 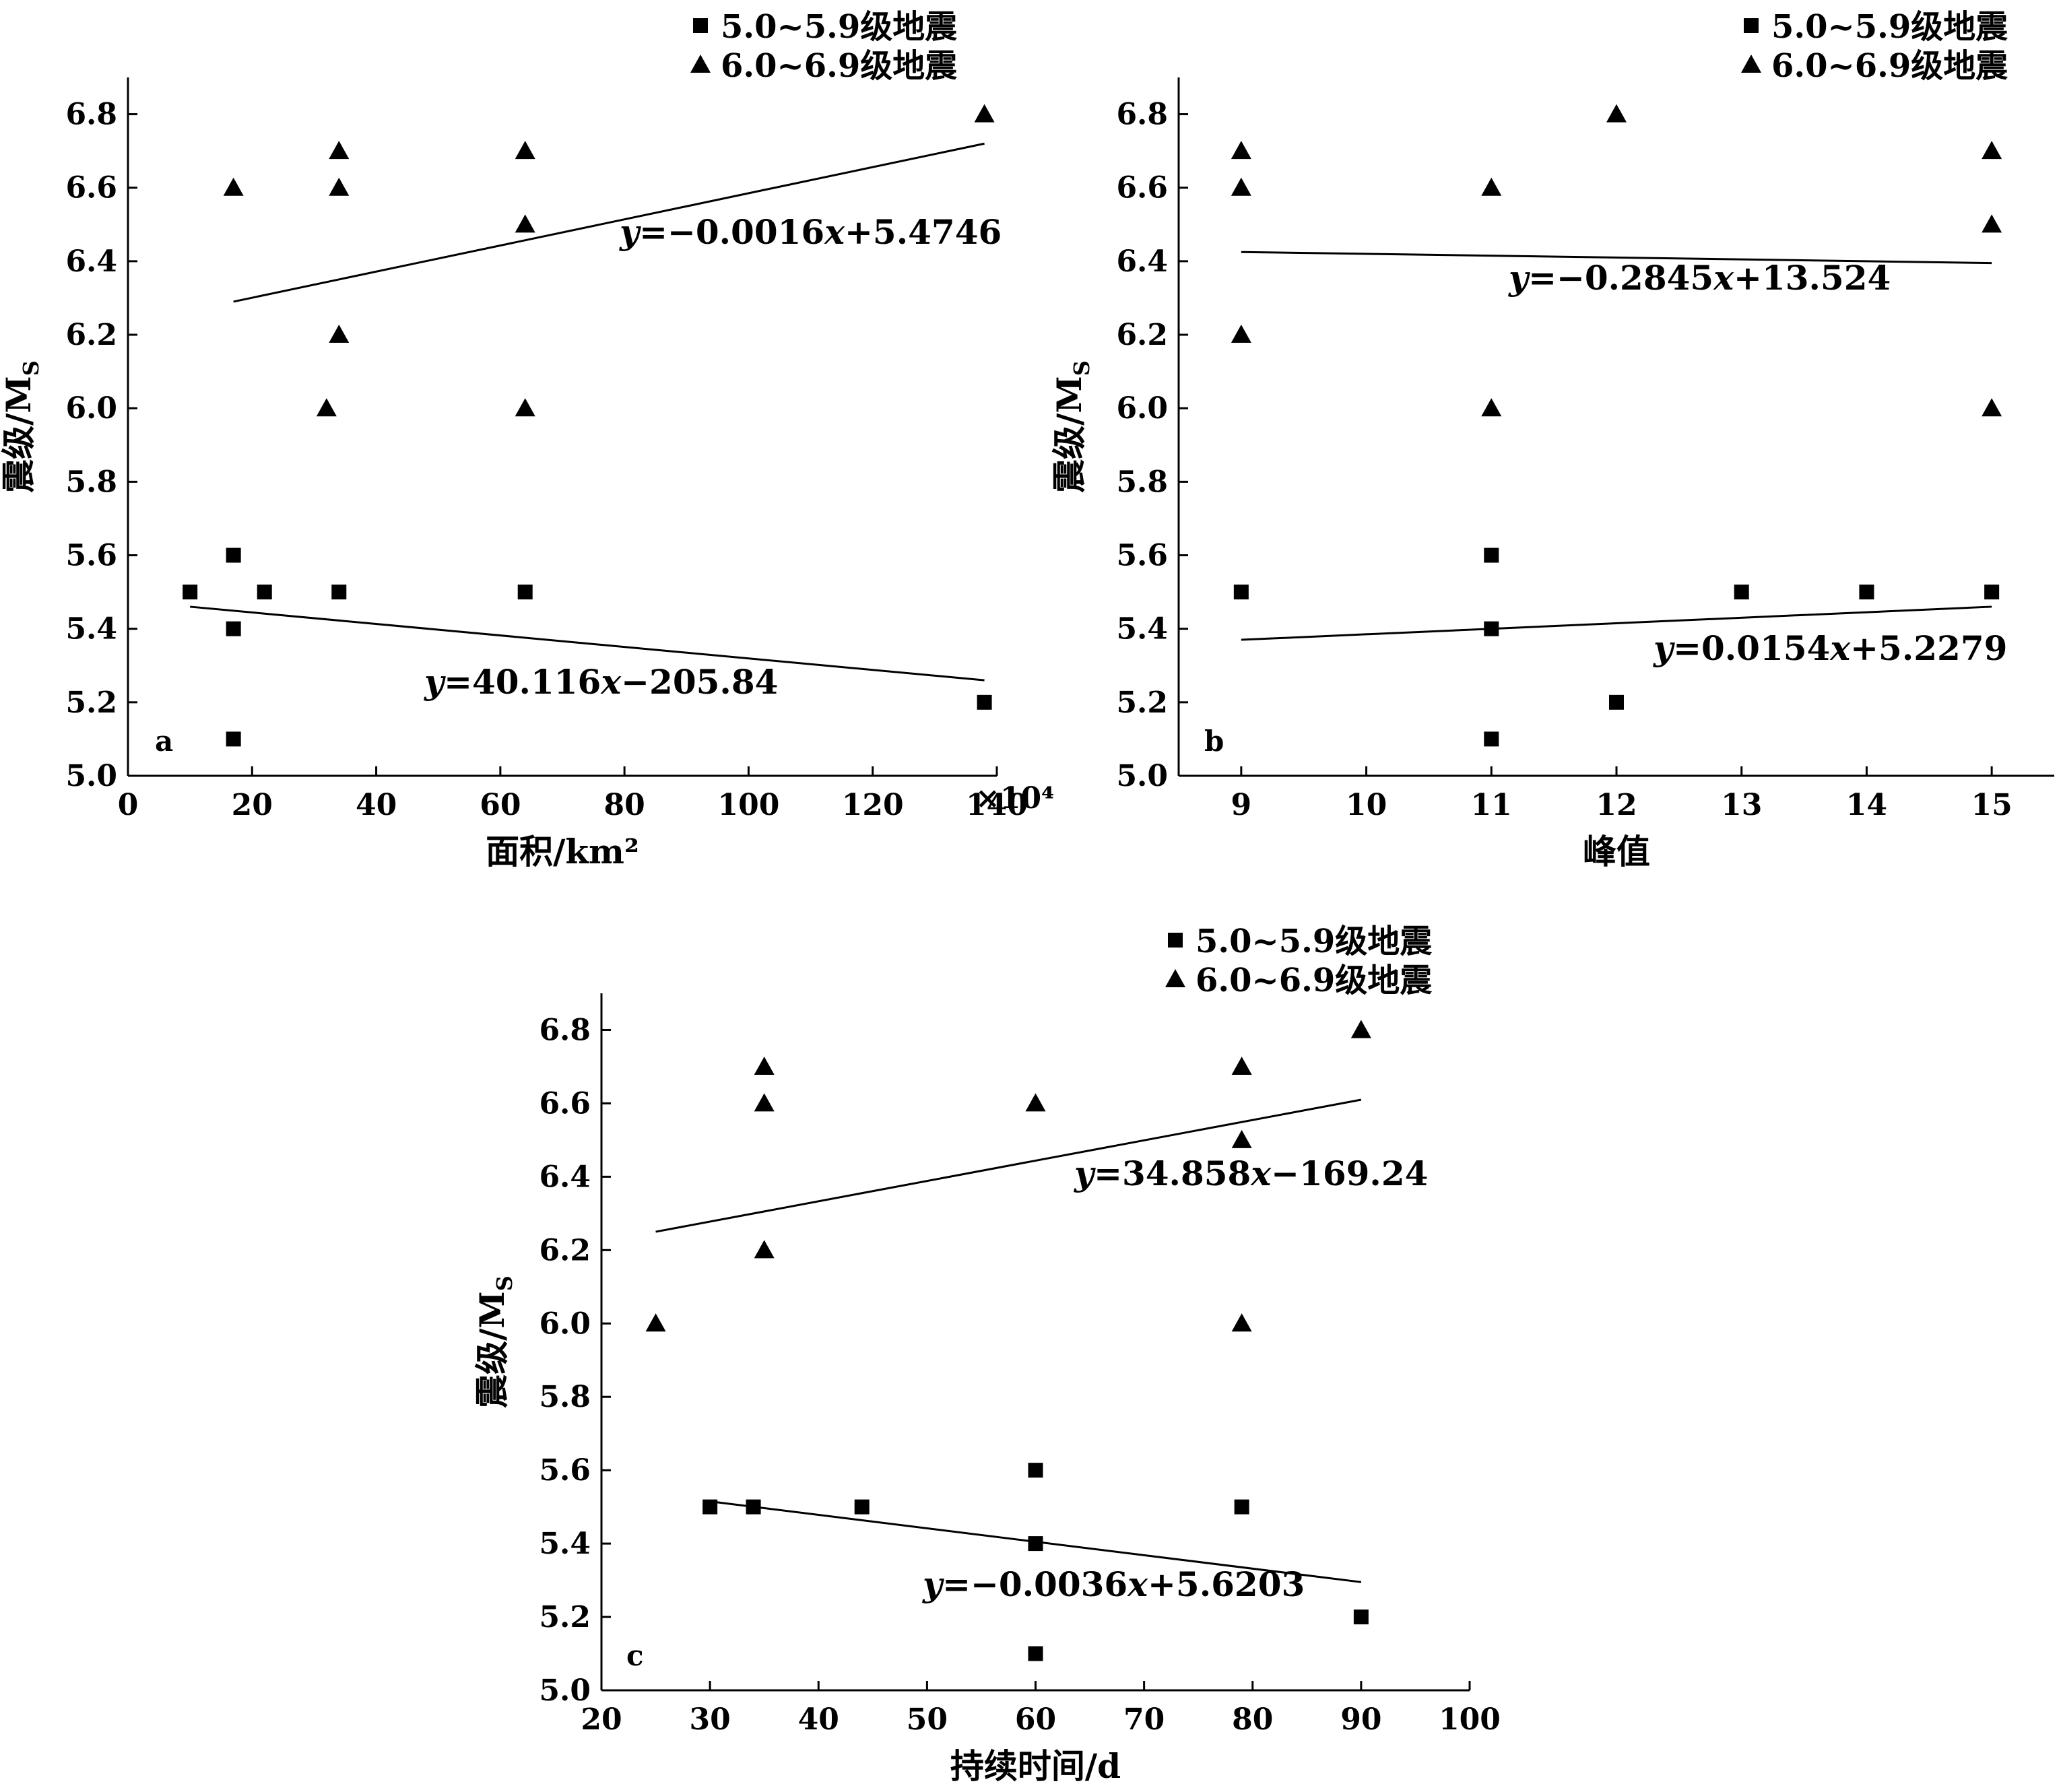 What do you see at coordinates (1742, 805) in the screenshot?
I see `x-tick-label: 13` at bounding box center [1742, 805].